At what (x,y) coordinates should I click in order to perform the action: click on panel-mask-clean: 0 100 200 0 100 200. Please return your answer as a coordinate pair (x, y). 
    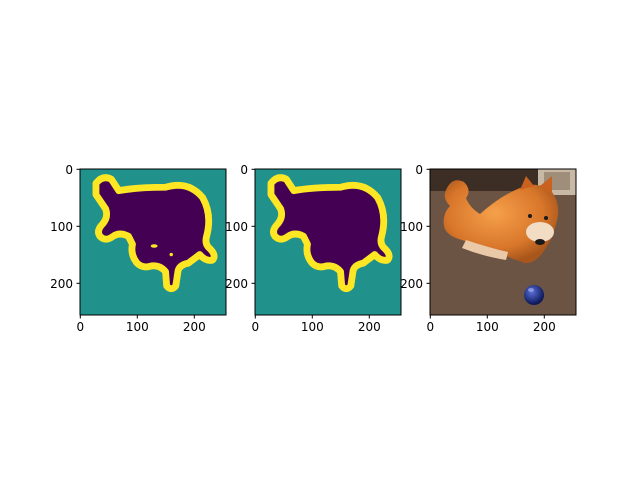
    Looking at the image, I should click on (313, 248).